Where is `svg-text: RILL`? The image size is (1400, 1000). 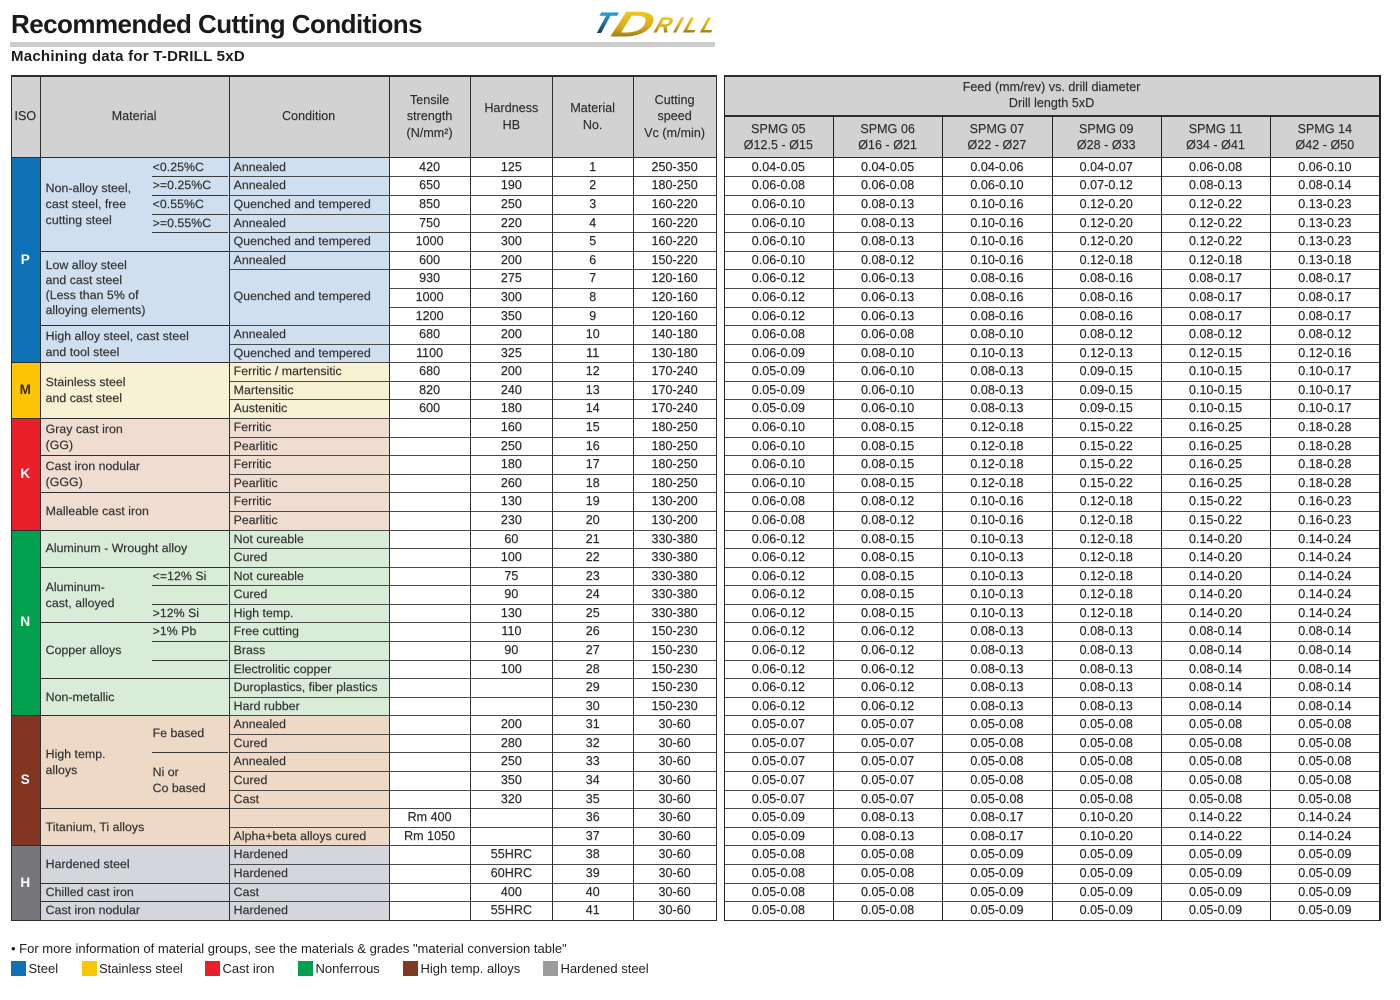
svg-text: RILL is located at coordinates (687, 25).